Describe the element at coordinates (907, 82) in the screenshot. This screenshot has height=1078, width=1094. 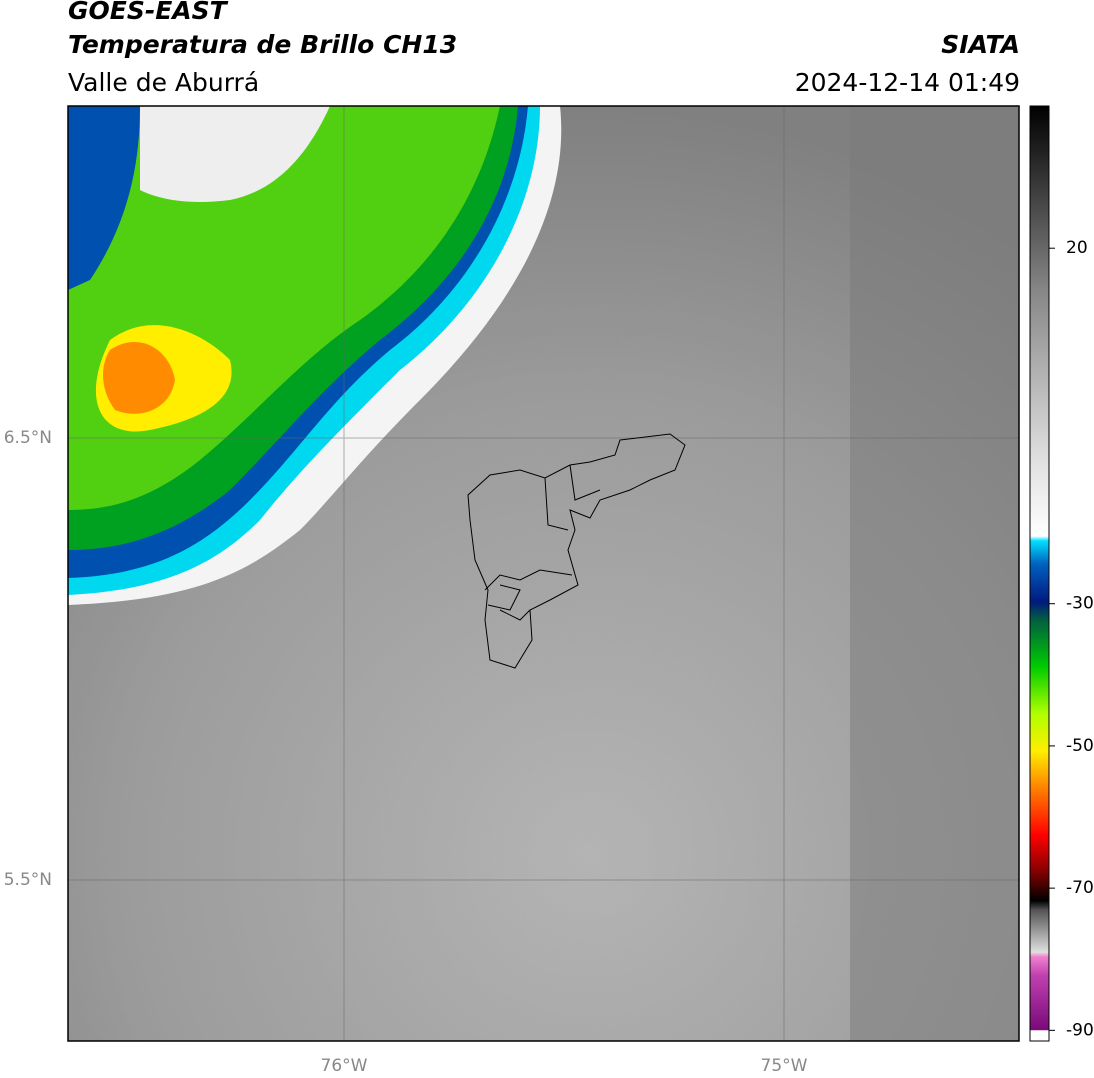
I see `datetime: 2024-12-14 01:49` at that location.